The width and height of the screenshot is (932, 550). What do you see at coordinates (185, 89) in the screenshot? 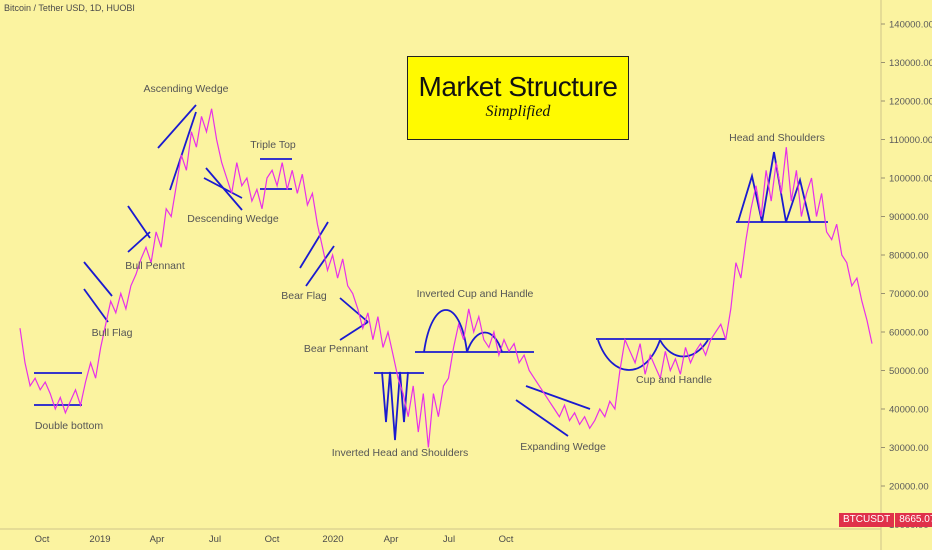
I see `annotation-label: Ascending Wedge` at bounding box center [185, 89].